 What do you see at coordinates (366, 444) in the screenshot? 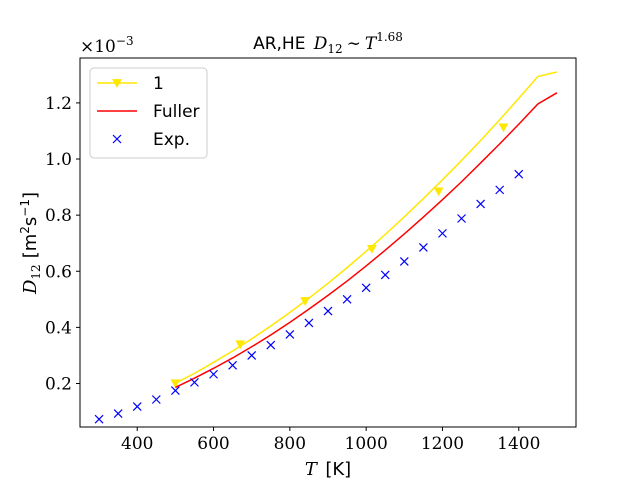
I see `x-tick-label: 1000` at bounding box center [366, 444].